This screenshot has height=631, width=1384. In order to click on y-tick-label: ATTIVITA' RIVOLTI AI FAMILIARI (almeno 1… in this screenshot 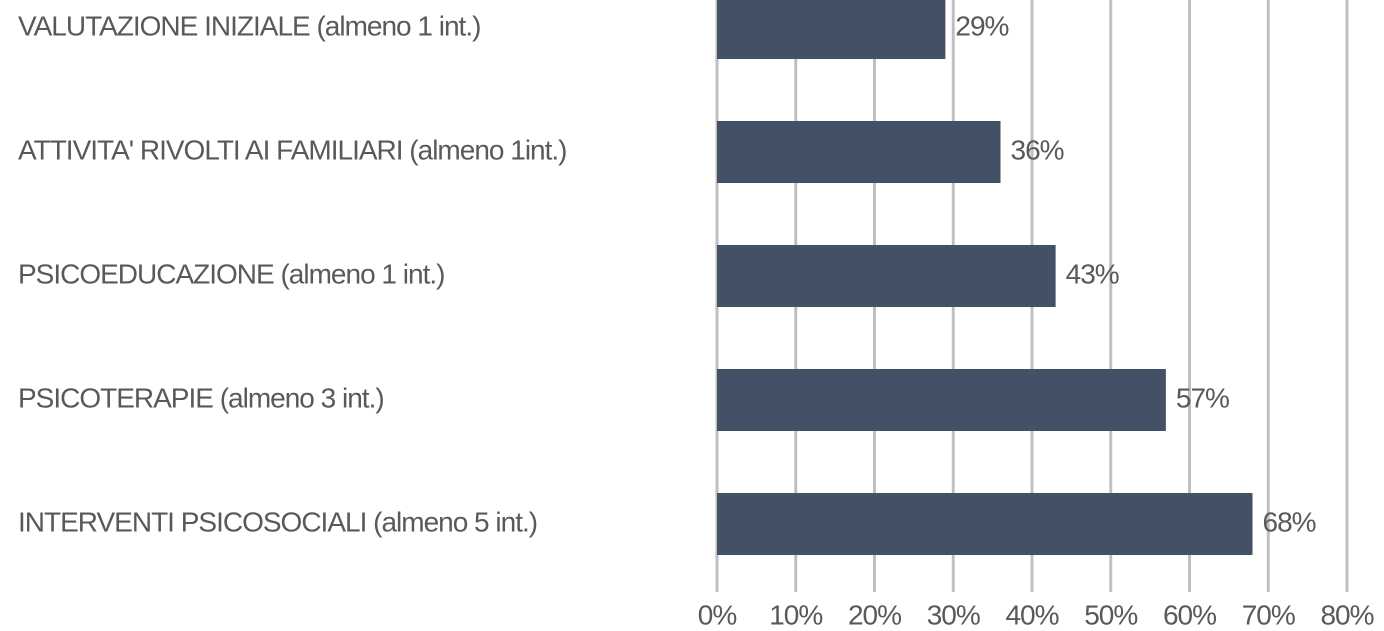, I will do `click(292, 149)`.